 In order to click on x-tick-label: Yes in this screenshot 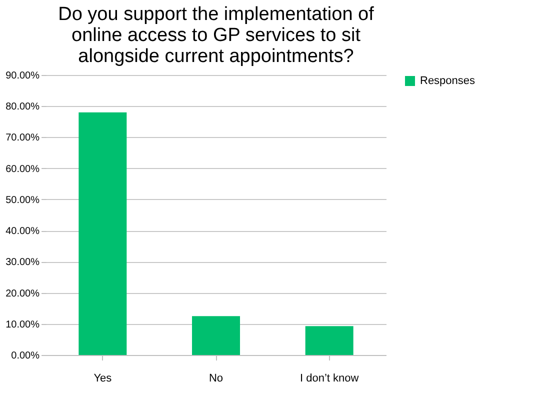, I will do `click(103, 378)`.